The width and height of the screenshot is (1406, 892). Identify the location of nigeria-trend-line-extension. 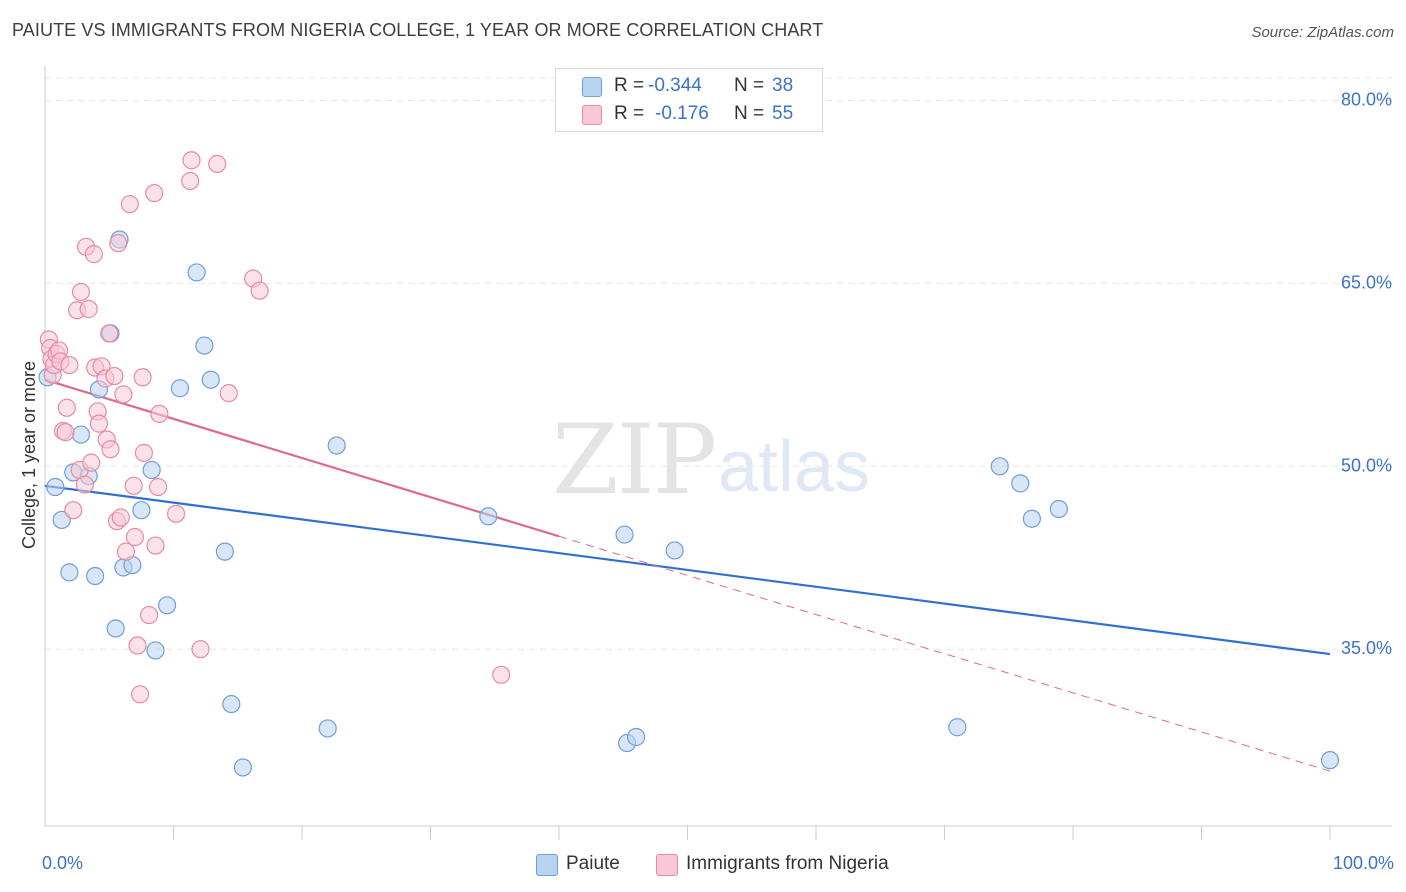
(944, 653).